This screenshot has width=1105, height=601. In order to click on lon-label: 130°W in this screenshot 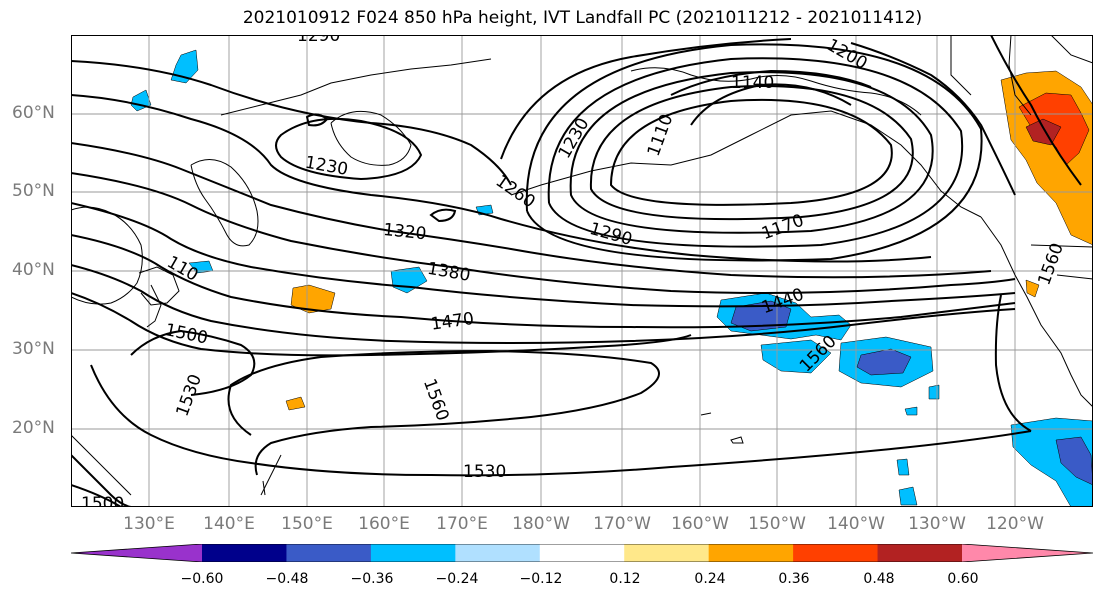, I will do `click(937, 524)`.